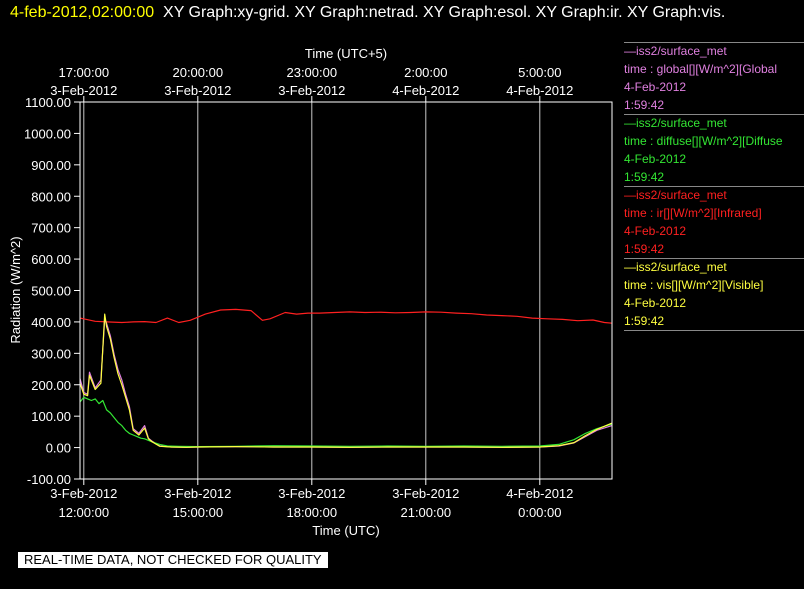 The height and width of the screenshot is (589, 804). What do you see at coordinates (346, 383) in the screenshot?
I see `series-line-global` at bounding box center [346, 383].